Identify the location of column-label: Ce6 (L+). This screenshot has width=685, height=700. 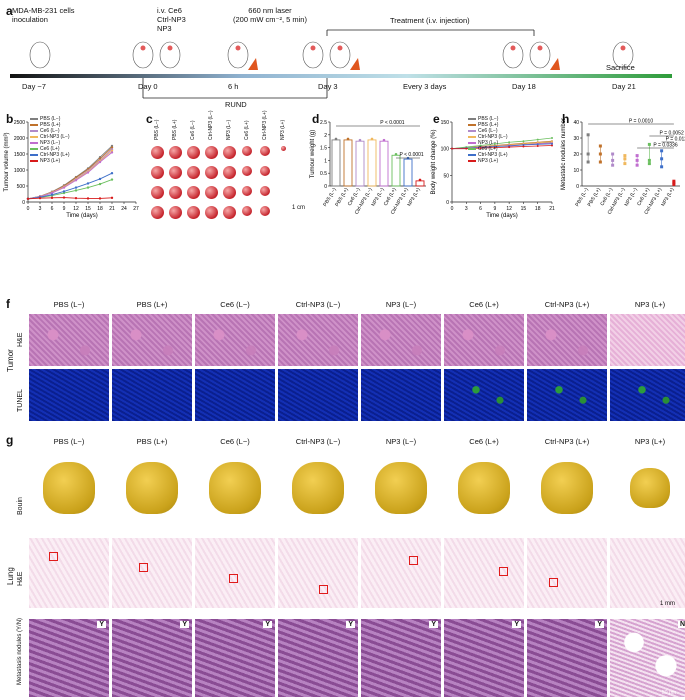
(484, 441).